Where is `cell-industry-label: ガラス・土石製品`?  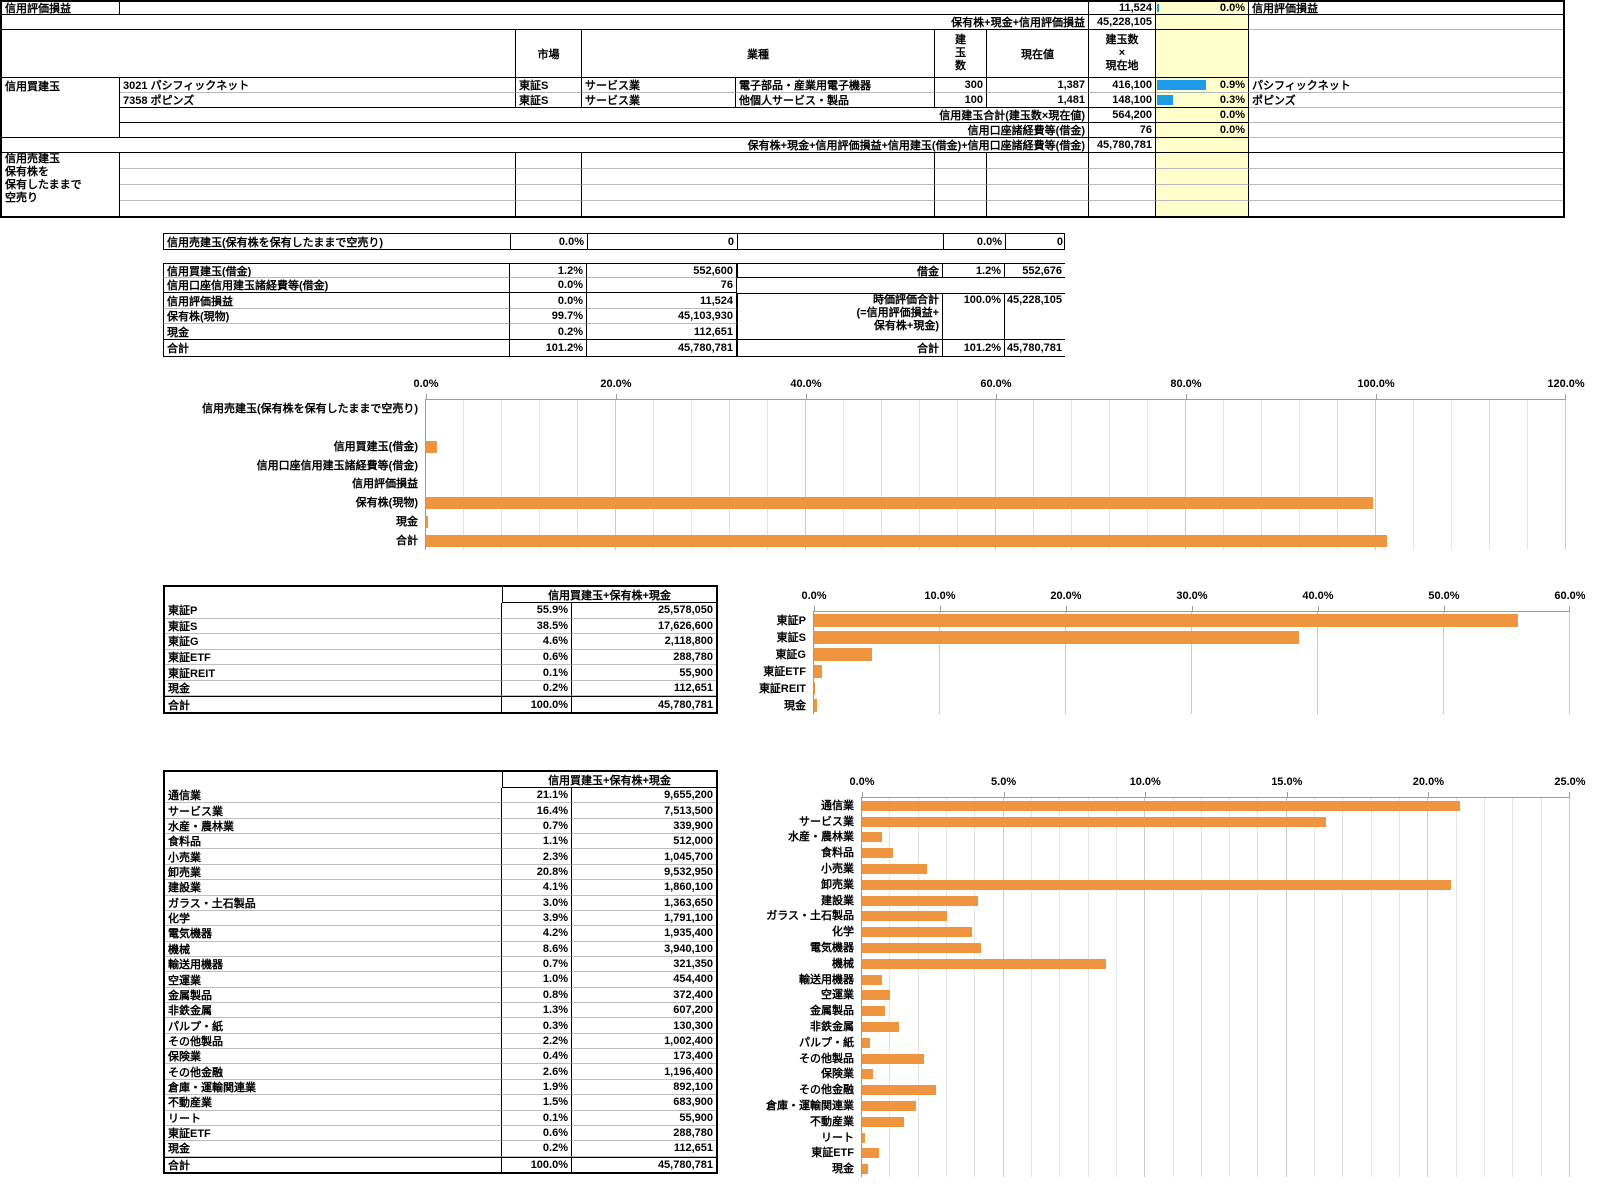
cell-industry-label: ガラス・土石製品 is located at coordinates (333, 903).